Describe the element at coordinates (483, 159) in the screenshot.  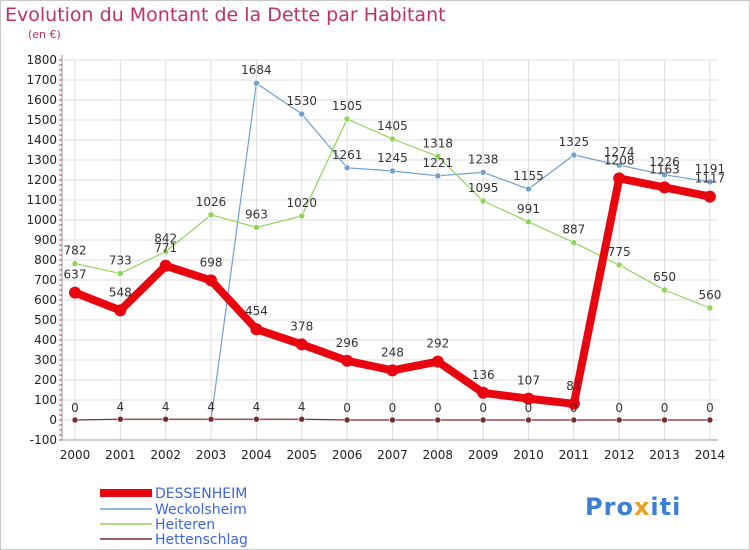
I see `data-label: 1238` at that location.